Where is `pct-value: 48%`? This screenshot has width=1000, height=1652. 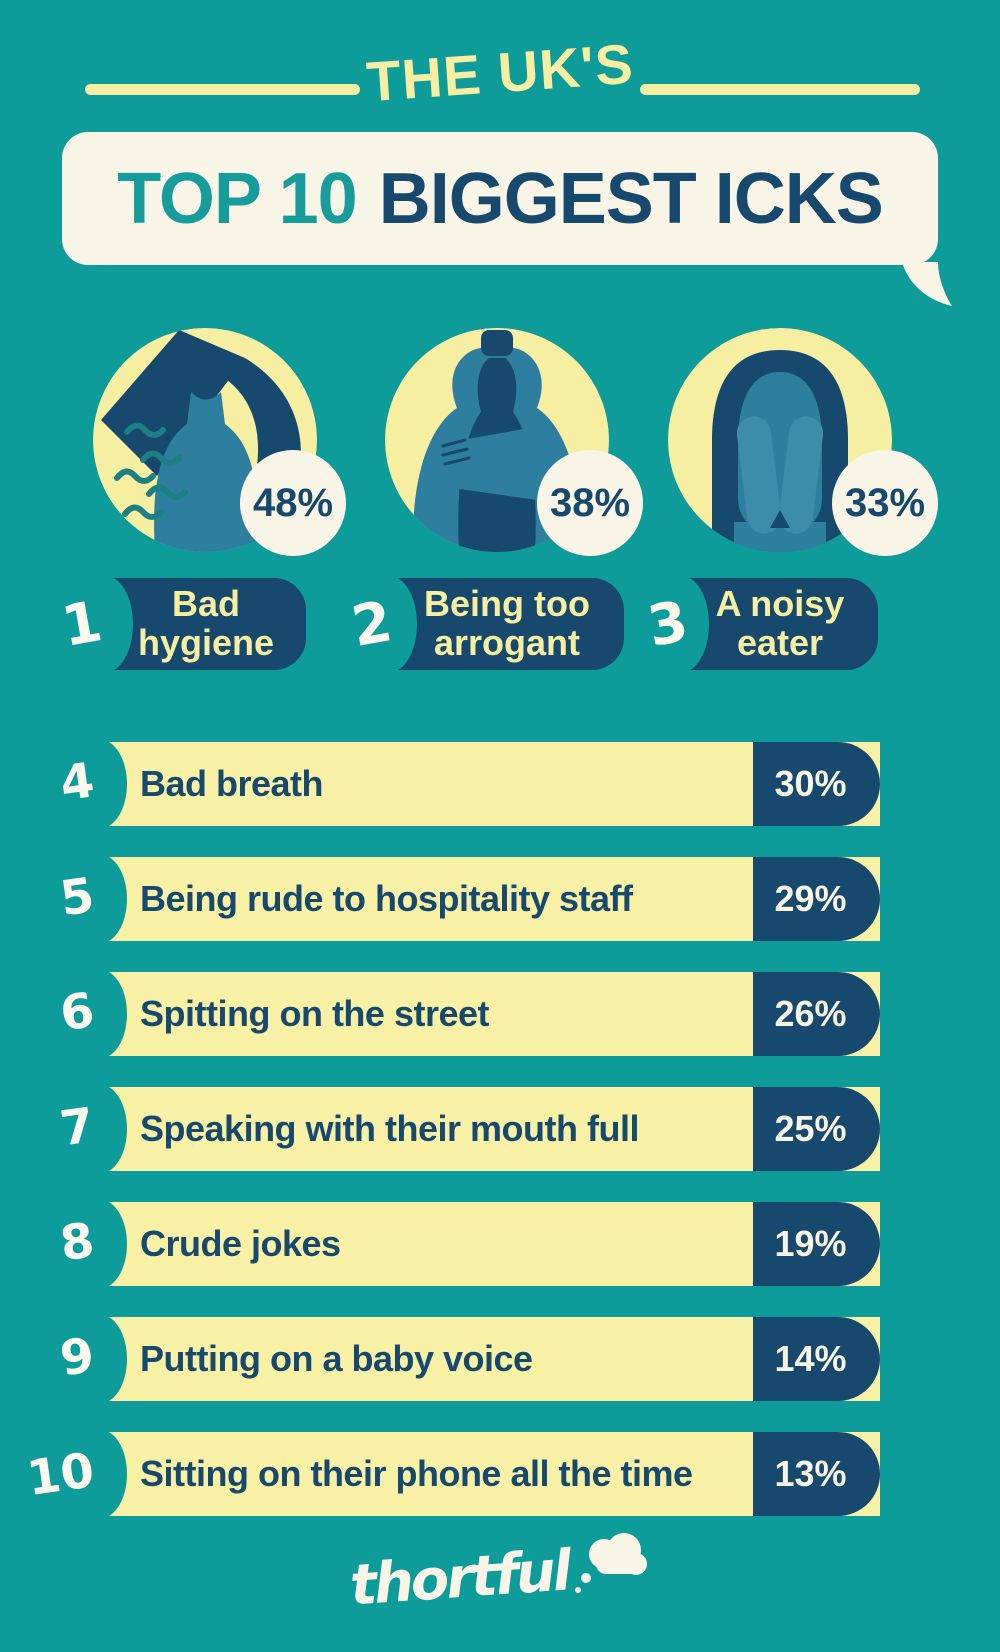 pct-value: 48% is located at coordinates (293, 502).